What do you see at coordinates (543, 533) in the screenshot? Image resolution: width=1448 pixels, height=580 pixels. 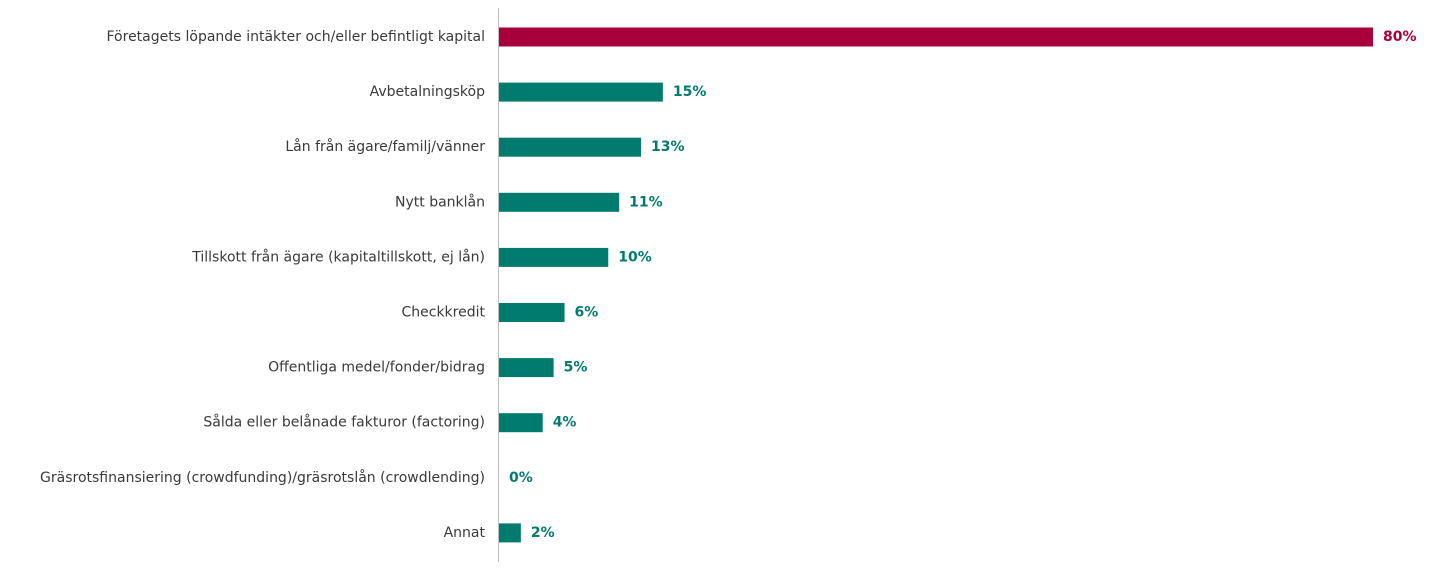 I see `value-label: 2%` at bounding box center [543, 533].